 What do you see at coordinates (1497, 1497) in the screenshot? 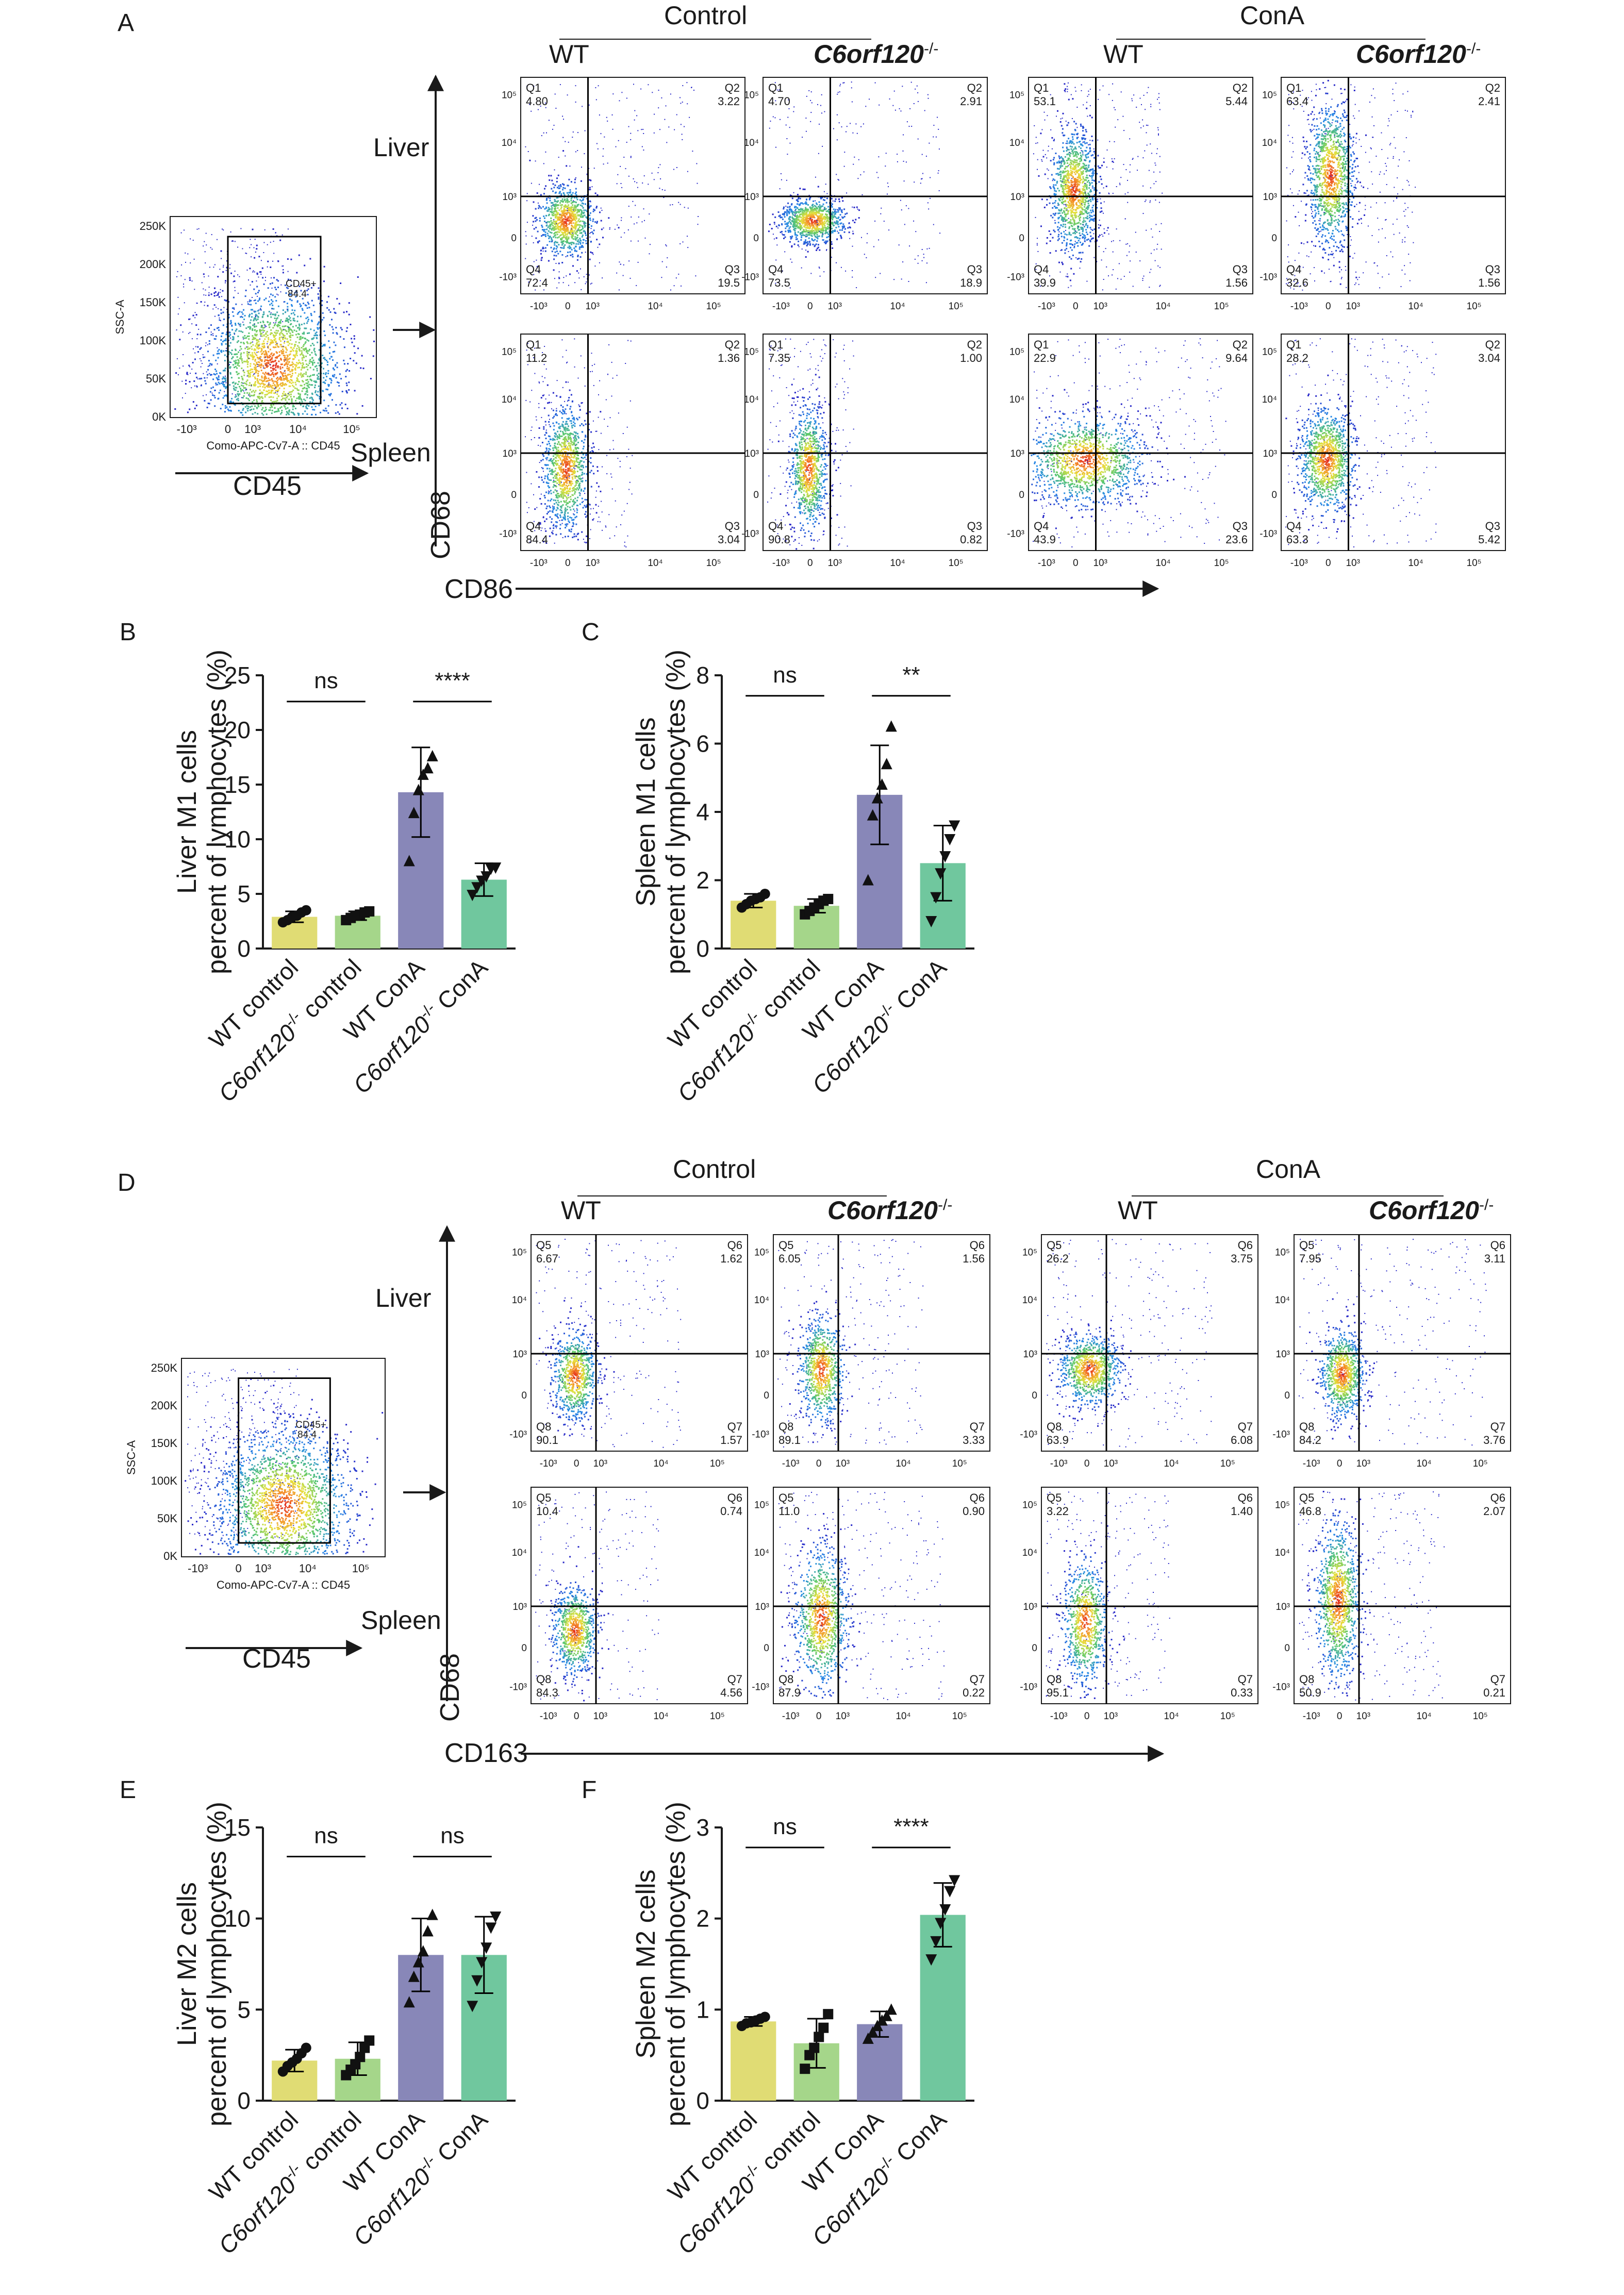
I see `quadrant-name-2: Q6` at bounding box center [1497, 1497].